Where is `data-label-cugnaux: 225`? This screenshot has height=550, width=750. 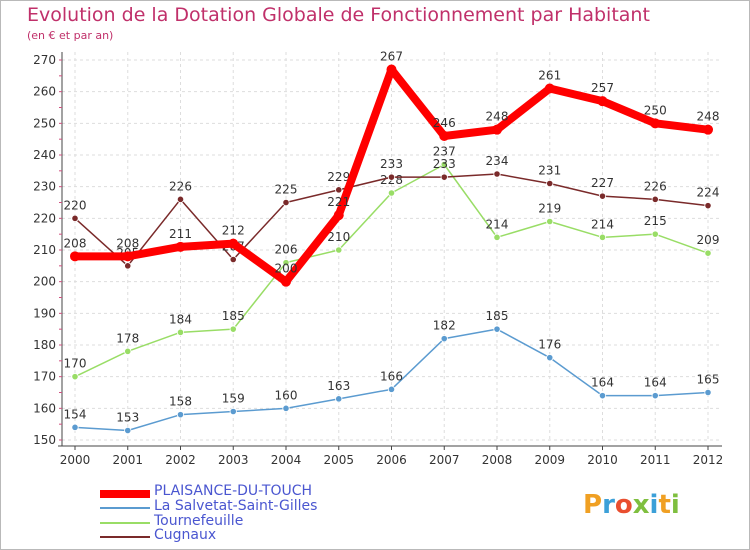 data-label-cugnaux: 225 is located at coordinates (286, 190).